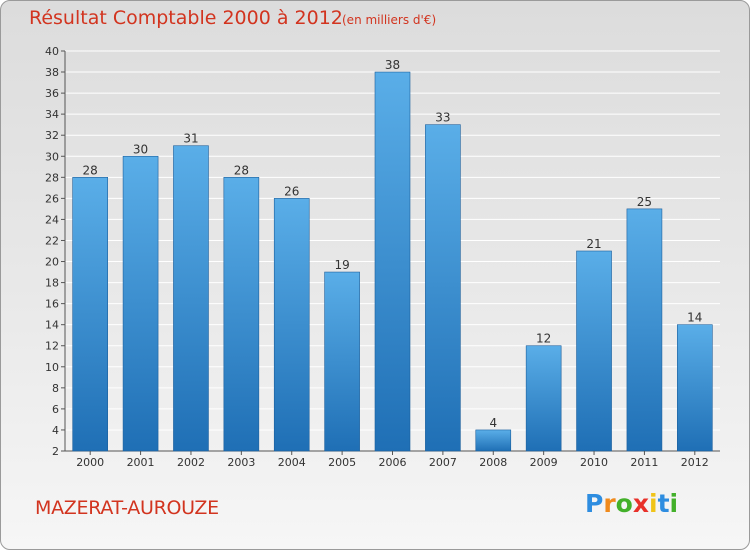  Describe the element at coordinates (52, 51) in the screenshot. I see `y-tick-label: 40` at that location.